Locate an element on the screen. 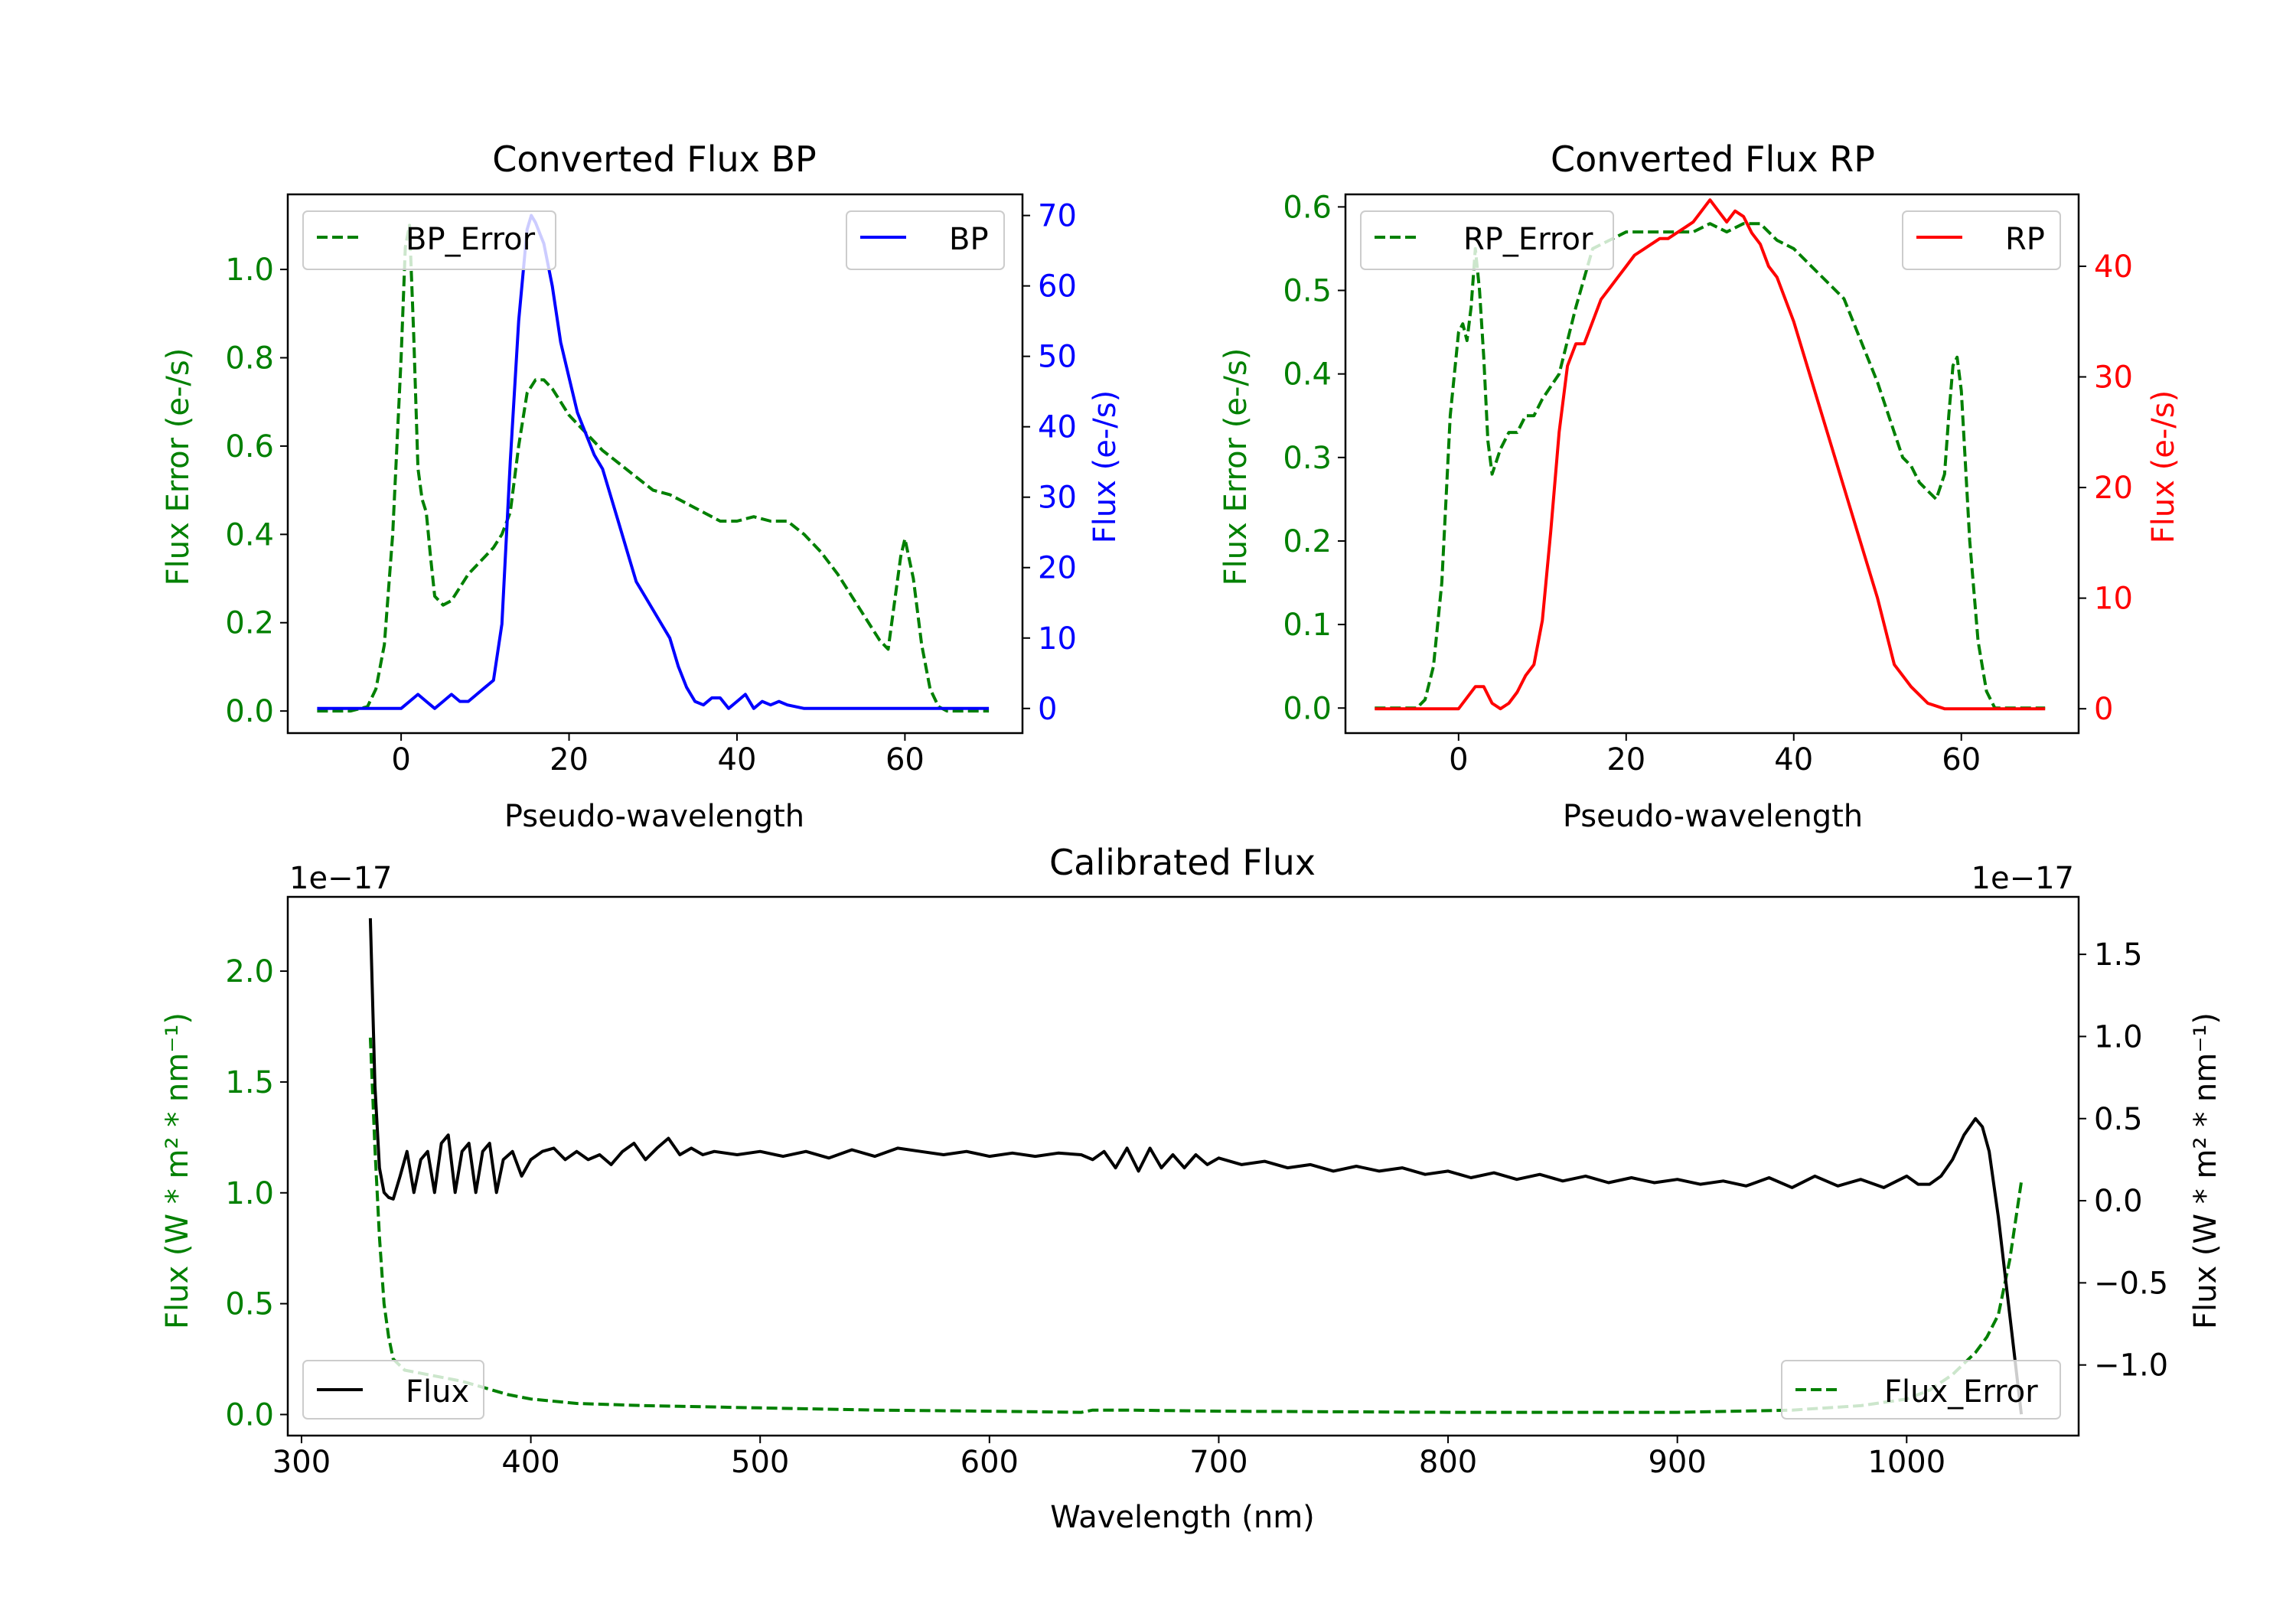 The image size is (2296, 1607). right-tick-label: 70 is located at coordinates (1057, 217).